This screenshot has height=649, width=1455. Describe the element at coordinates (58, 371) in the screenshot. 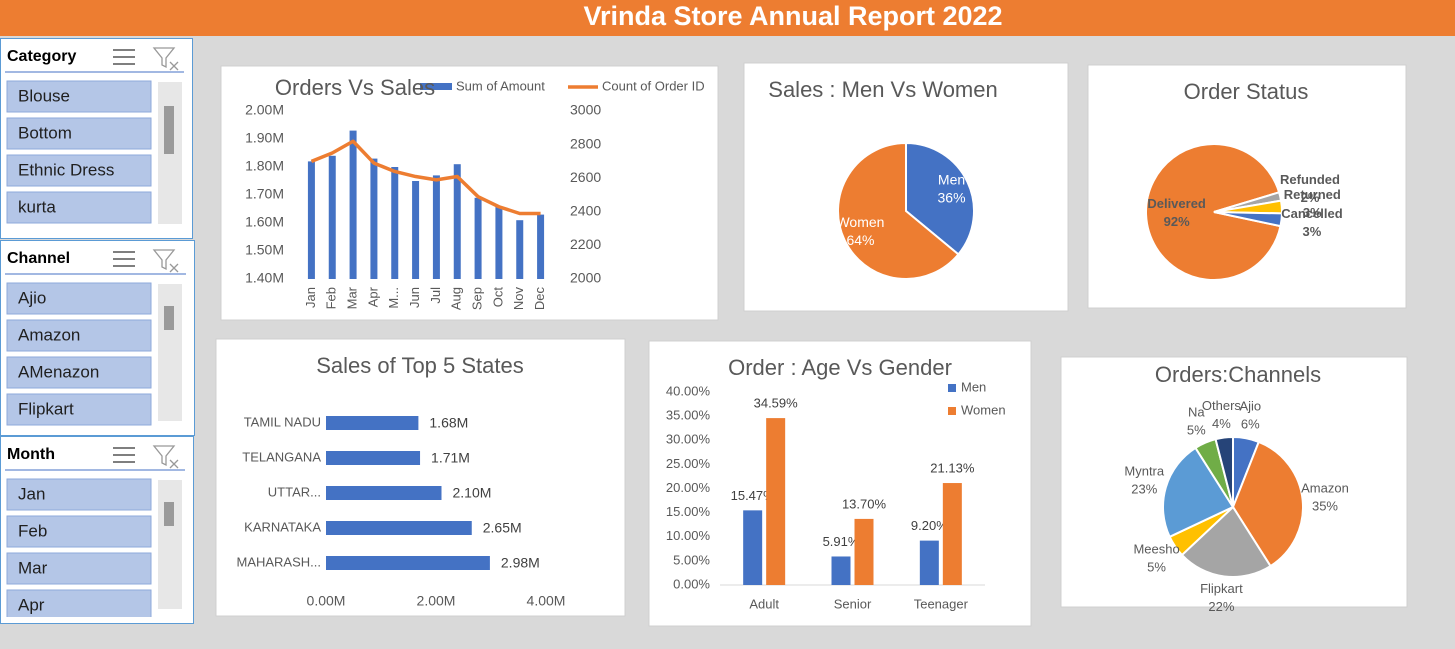

I see `slicer-item-label: AMenazon` at that location.